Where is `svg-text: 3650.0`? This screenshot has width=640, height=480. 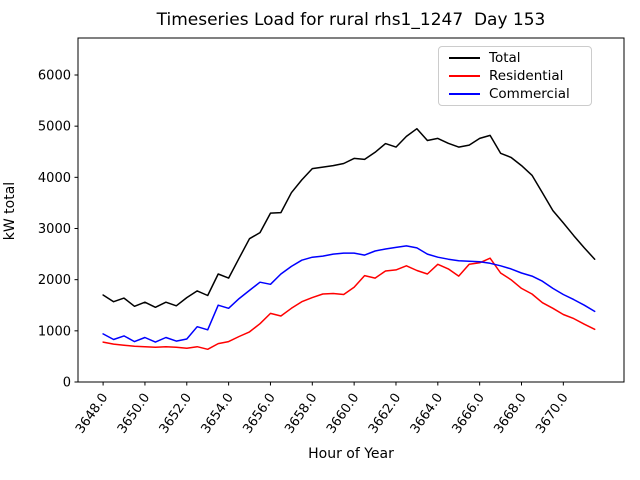
svg-text: 3650.0 is located at coordinates (134, 414).